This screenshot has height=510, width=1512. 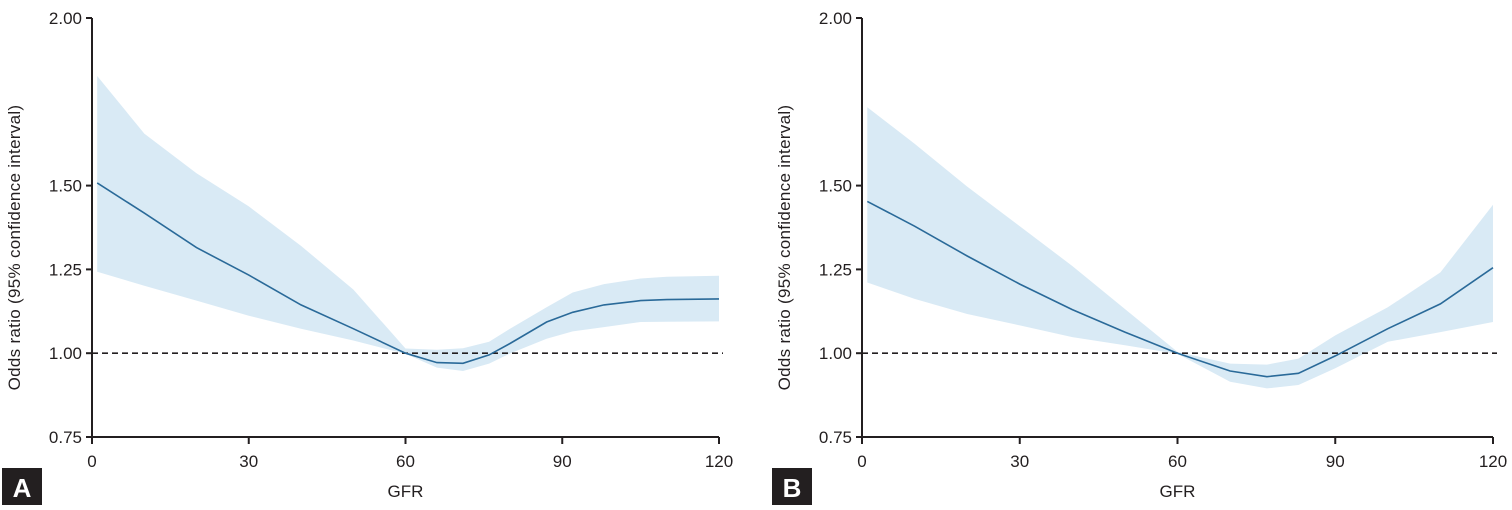 I want to click on panel-letter: B, so click(x=792, y=488).